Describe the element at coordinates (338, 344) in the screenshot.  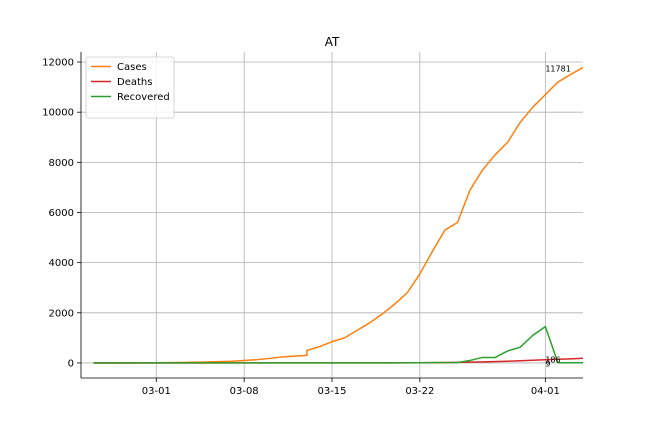
I see `series-line-recovered` at that location.